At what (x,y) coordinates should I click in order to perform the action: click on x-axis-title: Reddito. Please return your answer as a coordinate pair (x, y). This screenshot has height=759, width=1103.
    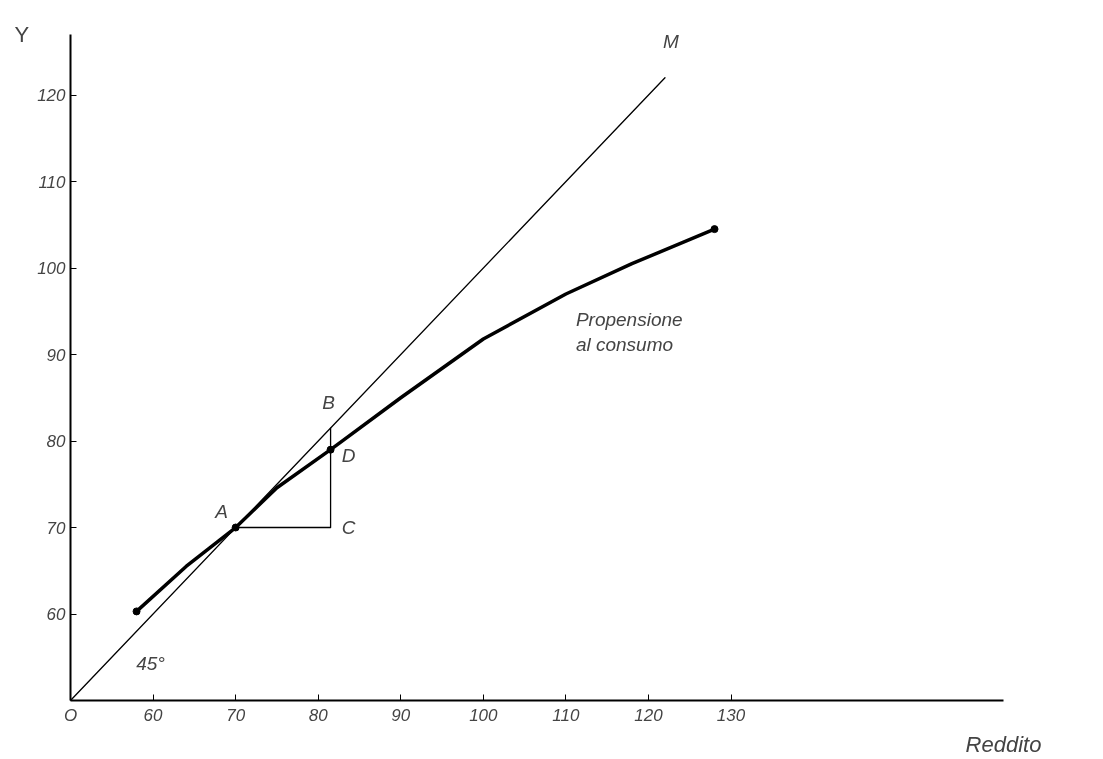
    Looking at the image, I should click on (1003, 744).